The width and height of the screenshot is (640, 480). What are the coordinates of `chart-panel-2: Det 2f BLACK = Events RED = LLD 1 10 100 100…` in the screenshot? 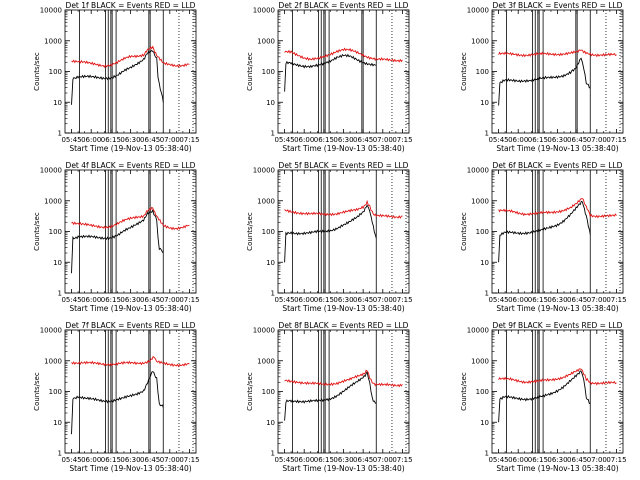 It's located at (329, 77).